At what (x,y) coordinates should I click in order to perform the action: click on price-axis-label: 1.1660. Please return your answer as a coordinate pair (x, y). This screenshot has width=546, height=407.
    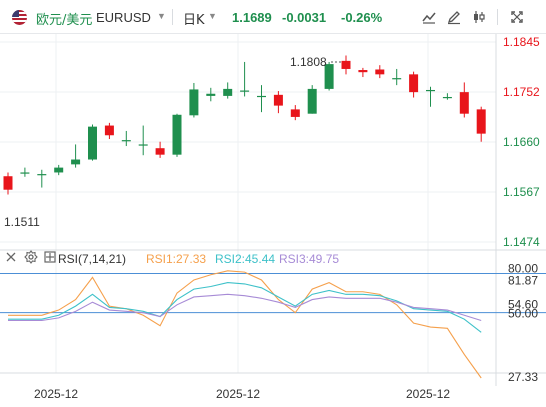
    Looking at the image, I should click on (521, 142).